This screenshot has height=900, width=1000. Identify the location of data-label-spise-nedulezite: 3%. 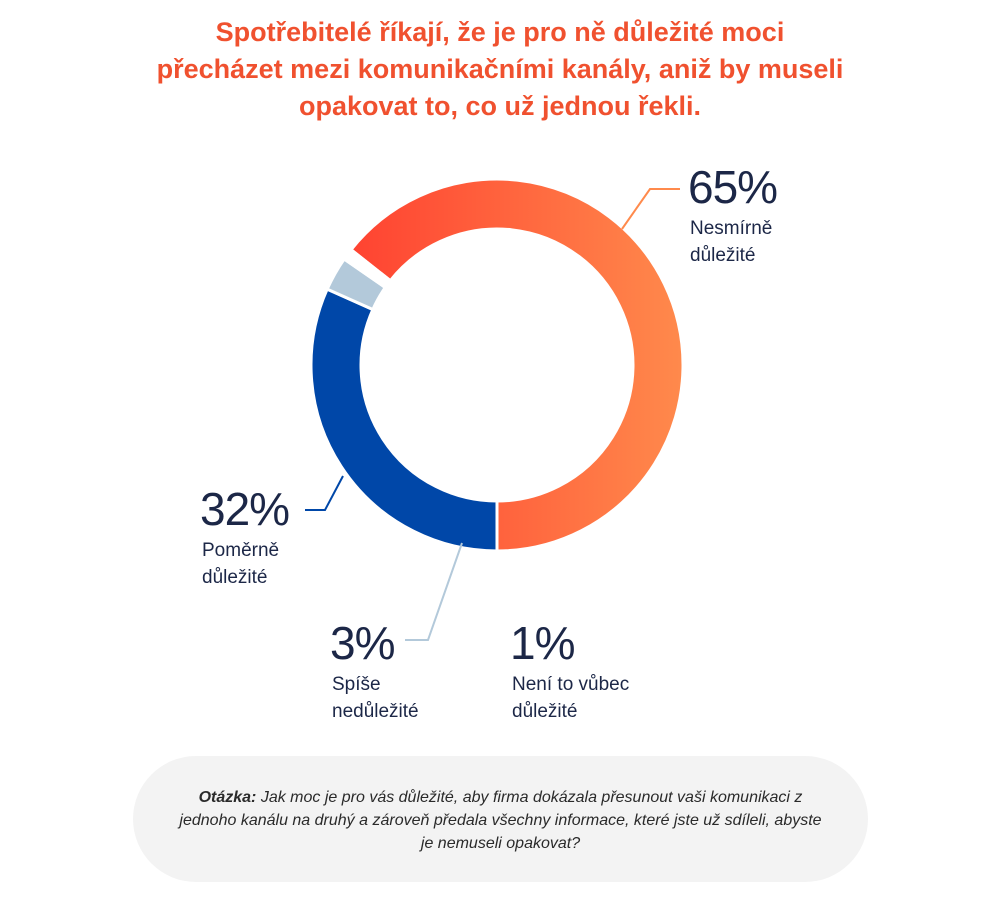
(362, 643).